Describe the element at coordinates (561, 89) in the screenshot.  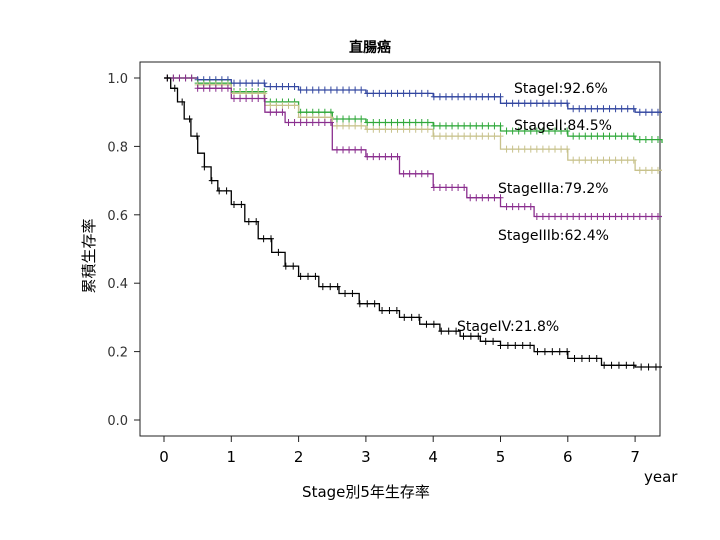
I see `annotation-stagei: StageI:92.6%` at that location.